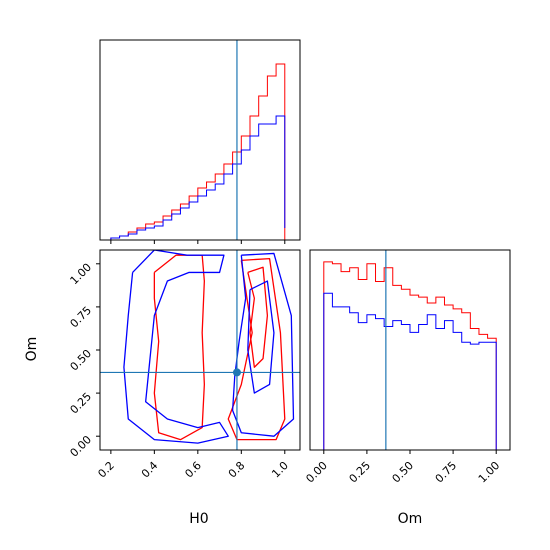 Image resolution: width=550 pixels, height=550 pixels. Describe the element at coordinates (81, 274) in the screenshot. I see `contour-y-tick-label-4: 1.00` at that location.